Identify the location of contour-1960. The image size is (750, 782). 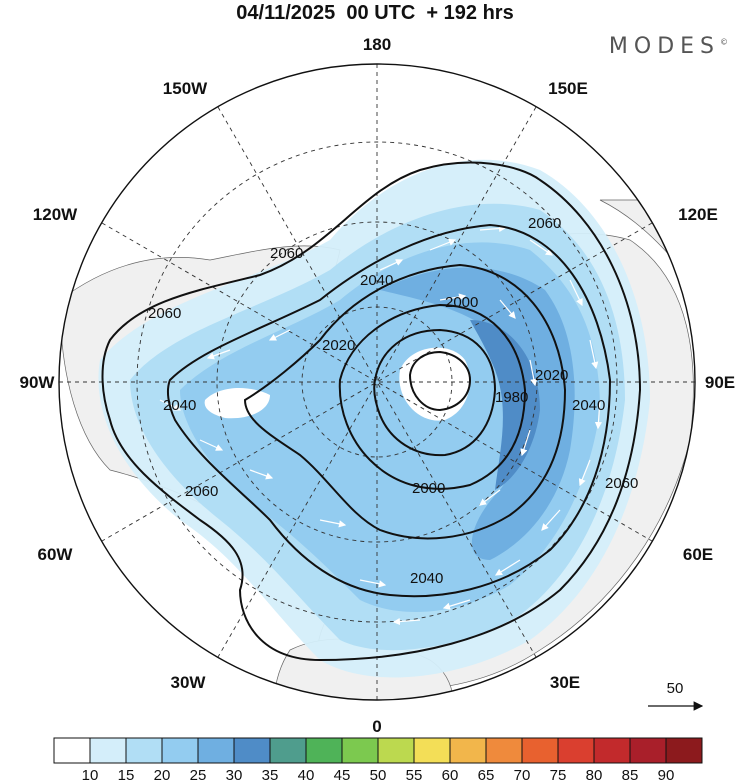
(440, 381).